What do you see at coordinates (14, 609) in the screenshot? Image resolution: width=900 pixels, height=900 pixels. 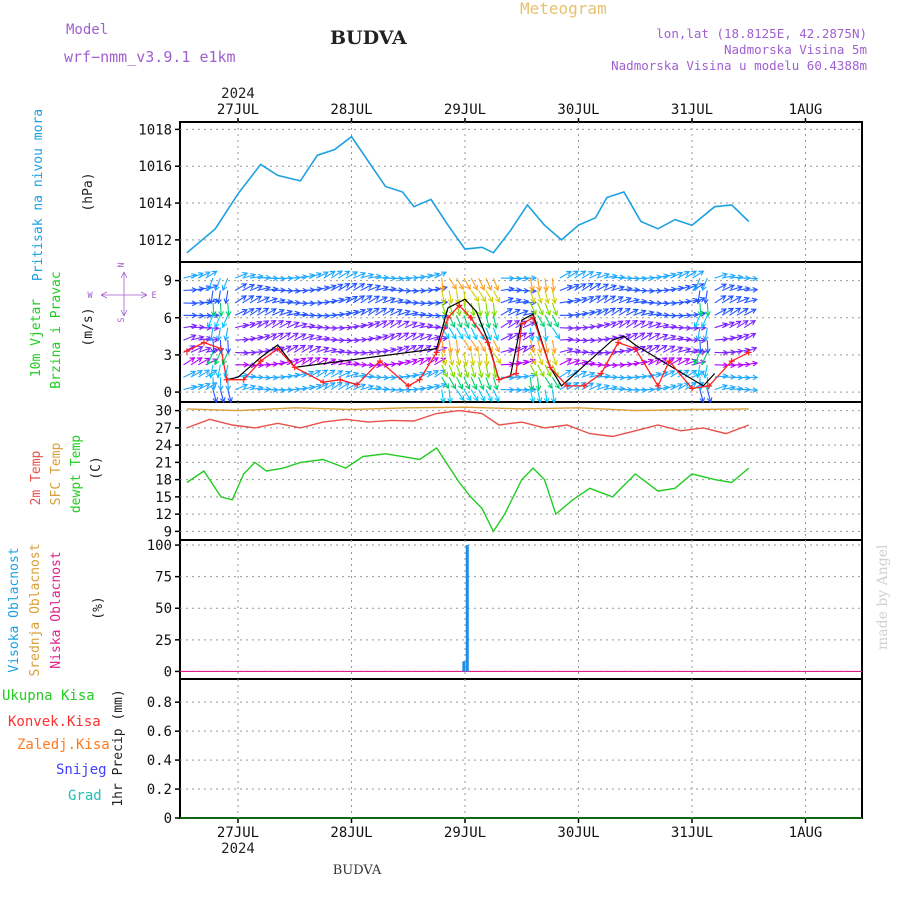 I see `cloud-high-label: Visoka Oblacnost` at bounding box center [14, 609].